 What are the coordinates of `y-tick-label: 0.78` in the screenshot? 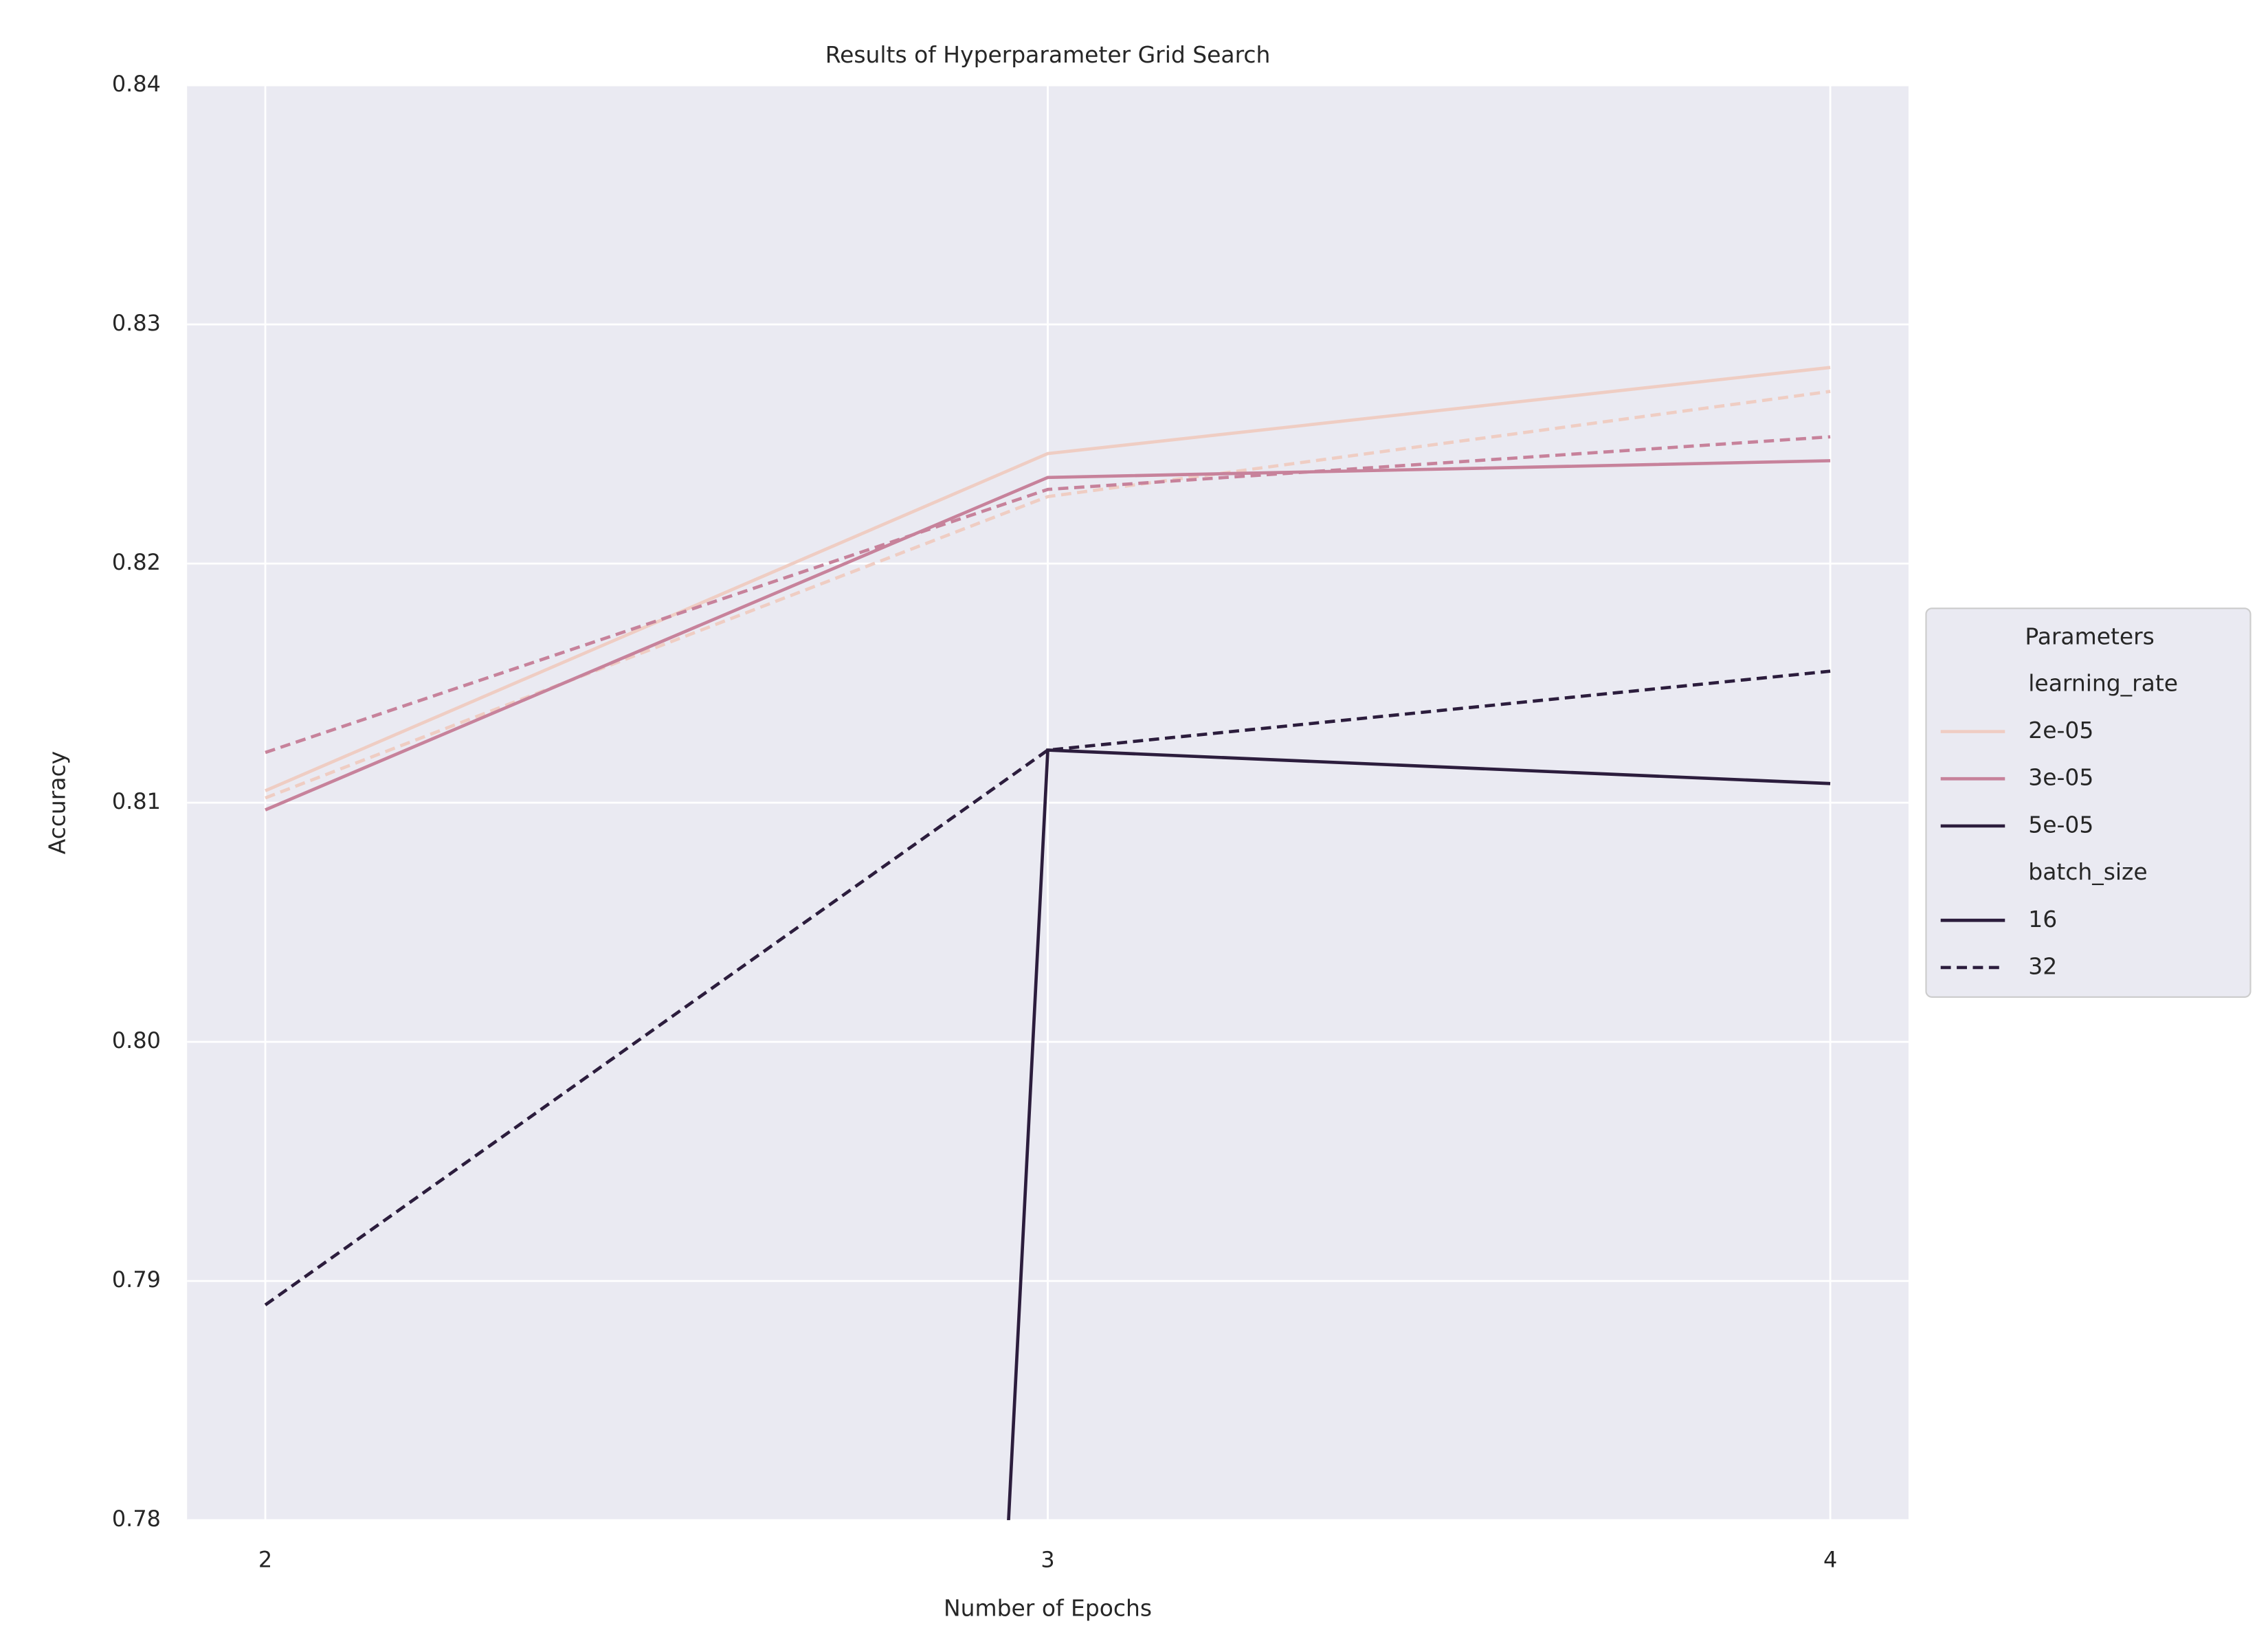 It's located at (136, 1519).